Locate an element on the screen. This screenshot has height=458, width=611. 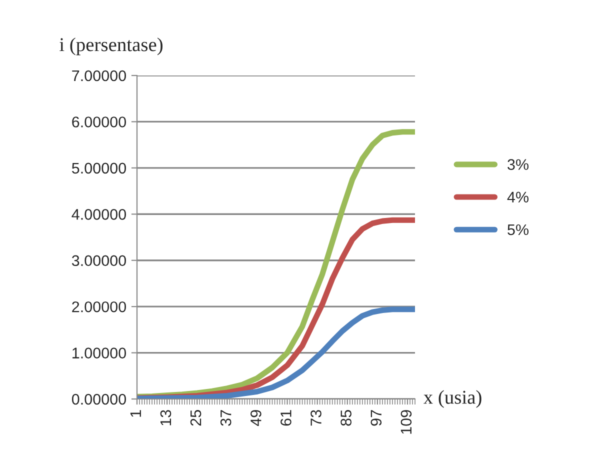
y-tick-label: 4.00000 is located at coordinates (99, 214).